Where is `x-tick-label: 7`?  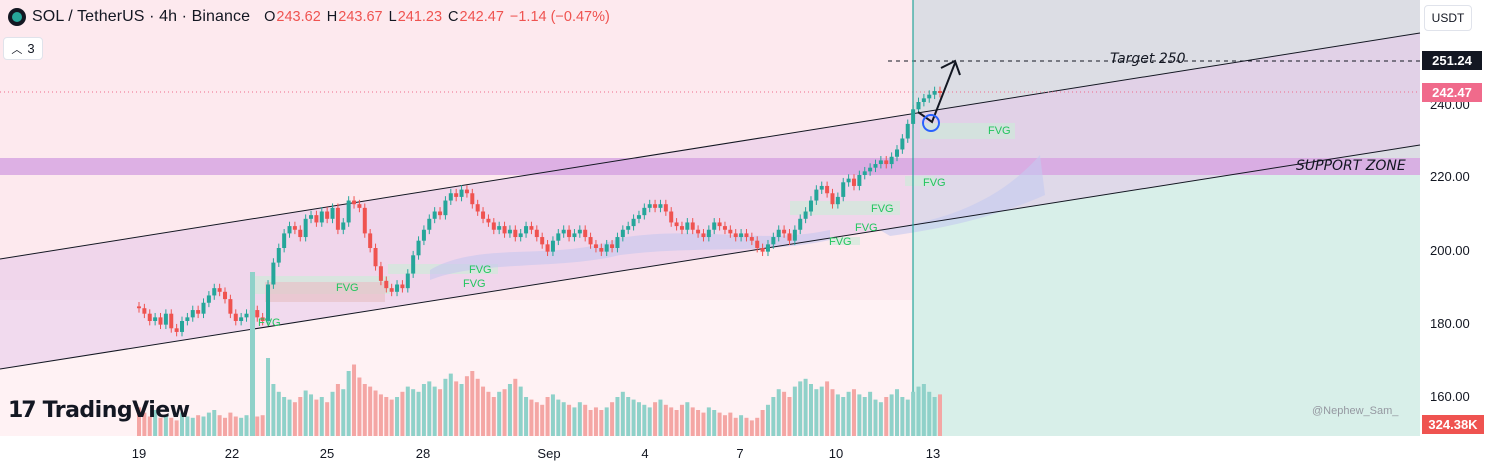
x-tick-label: 7 is located at coordinates (740, 453).